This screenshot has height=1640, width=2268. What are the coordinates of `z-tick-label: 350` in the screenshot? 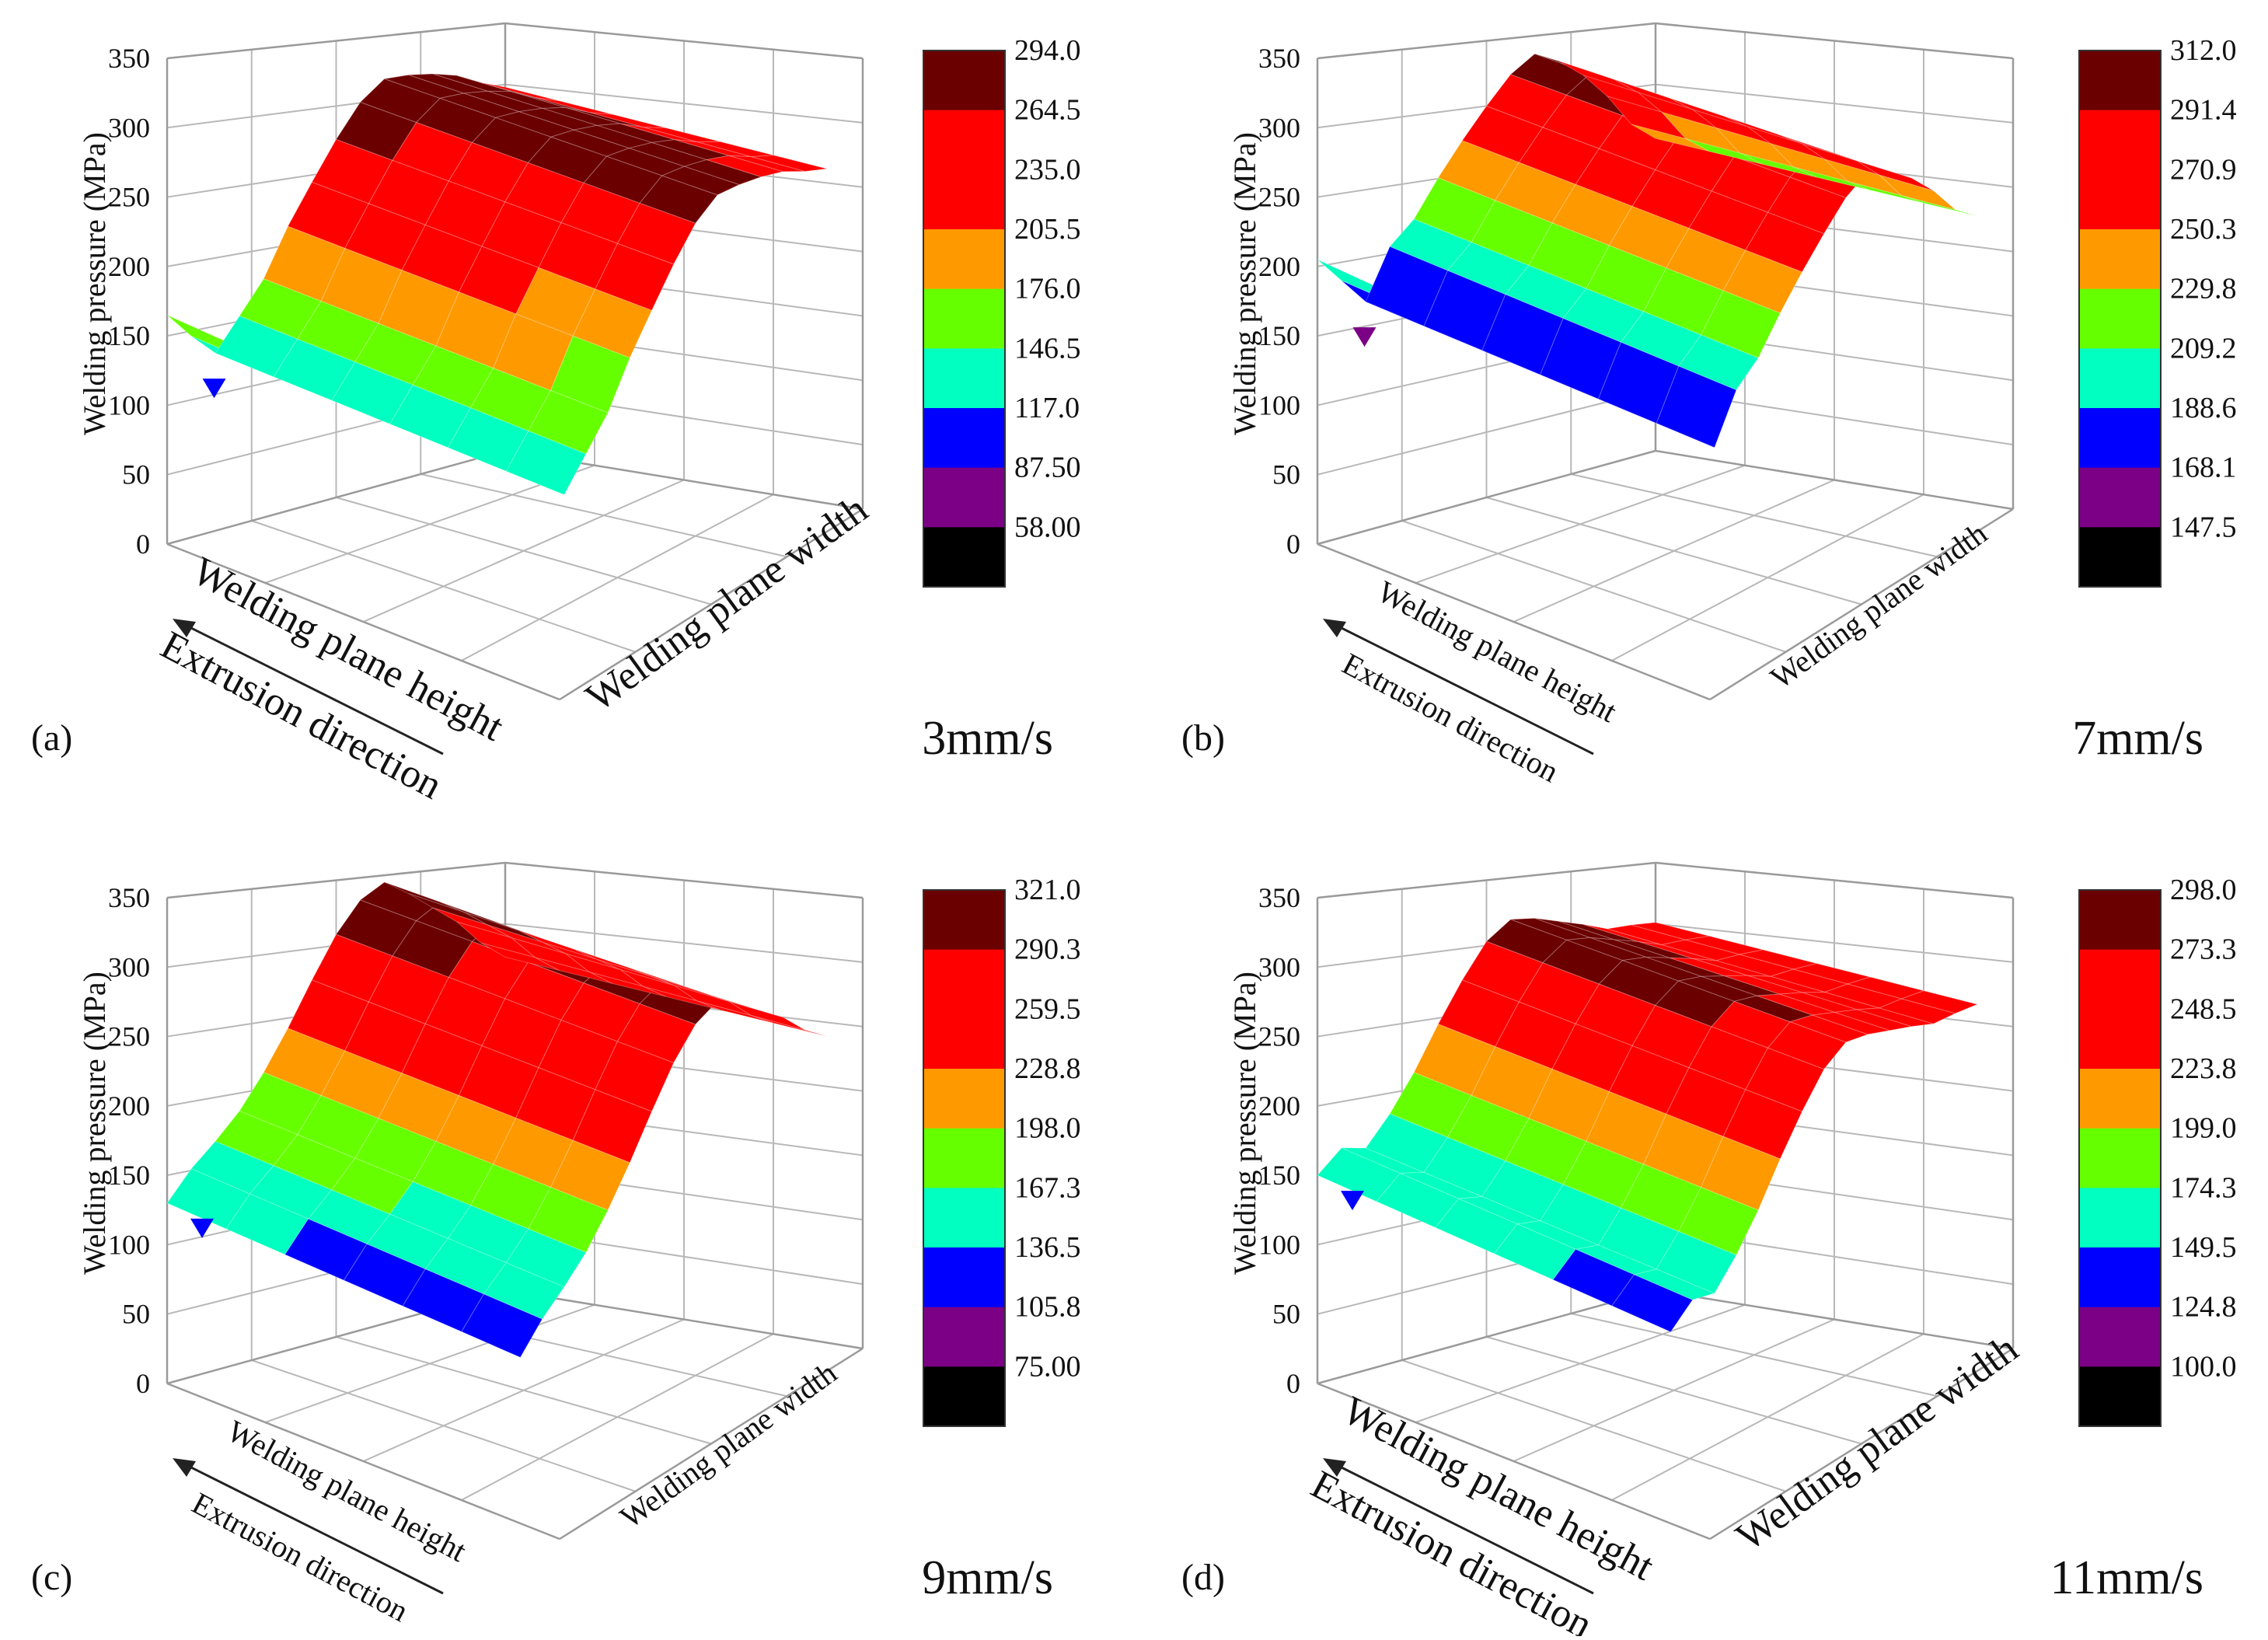 It's located at (1279, 897).